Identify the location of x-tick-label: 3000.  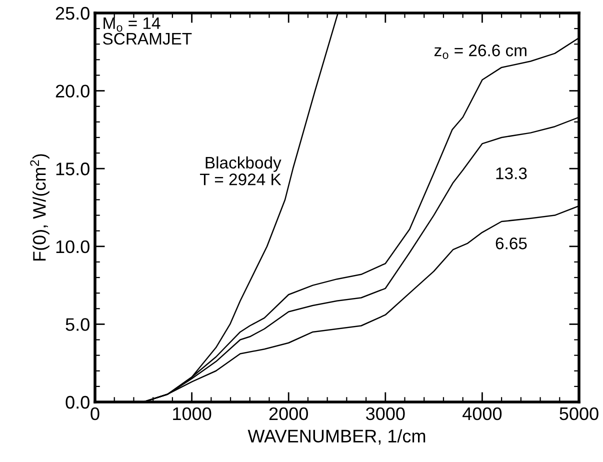
(385, 413).